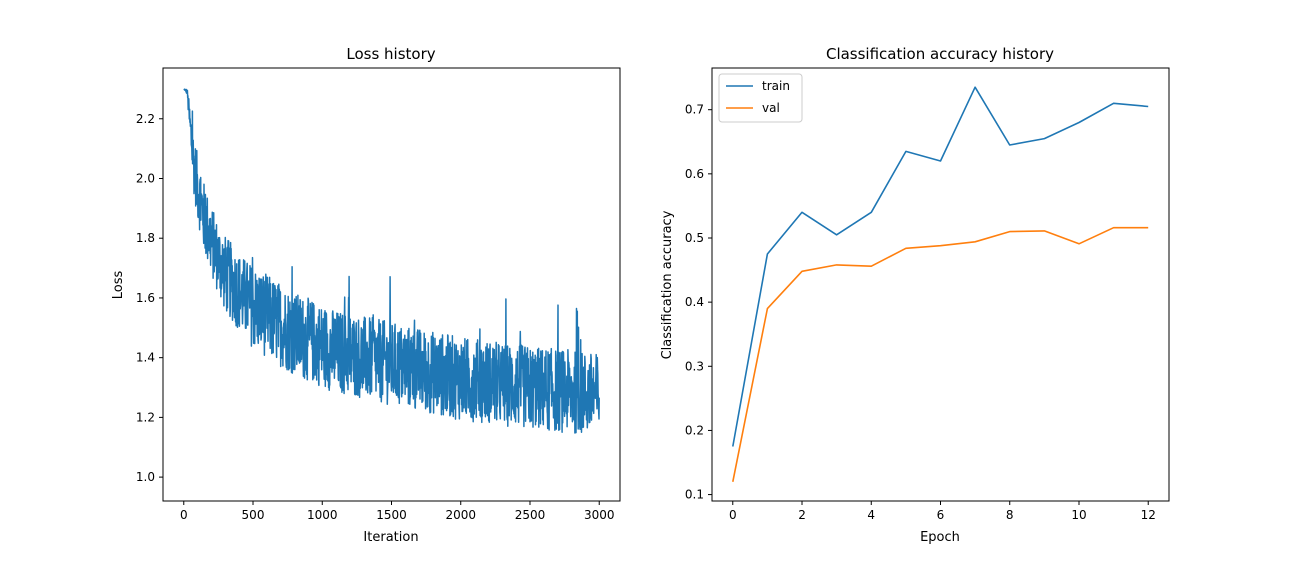  Describe the element at coordinates (391, 515) in the screenshot. I see `loss-x-tick-label: 1500` at that location.